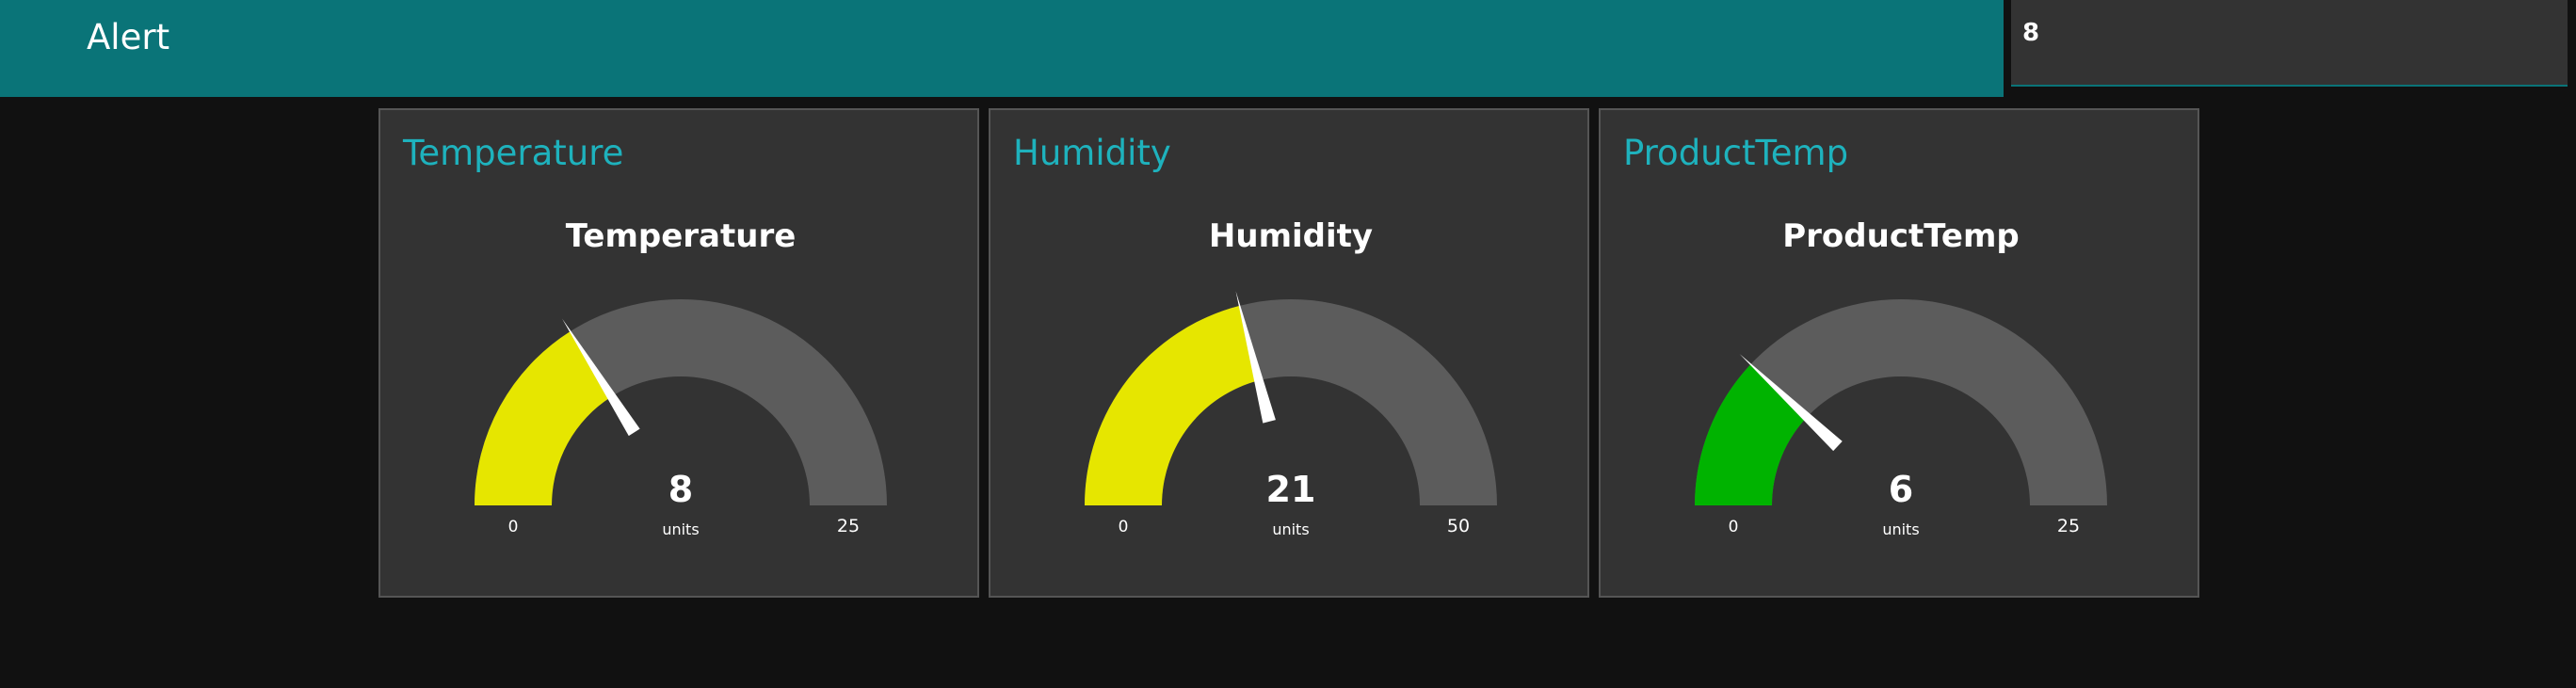  What do you see at coordinates (1291, 489) in the screenshot?
I see `gauge-value: 21` at bounding box center [1291, 489].